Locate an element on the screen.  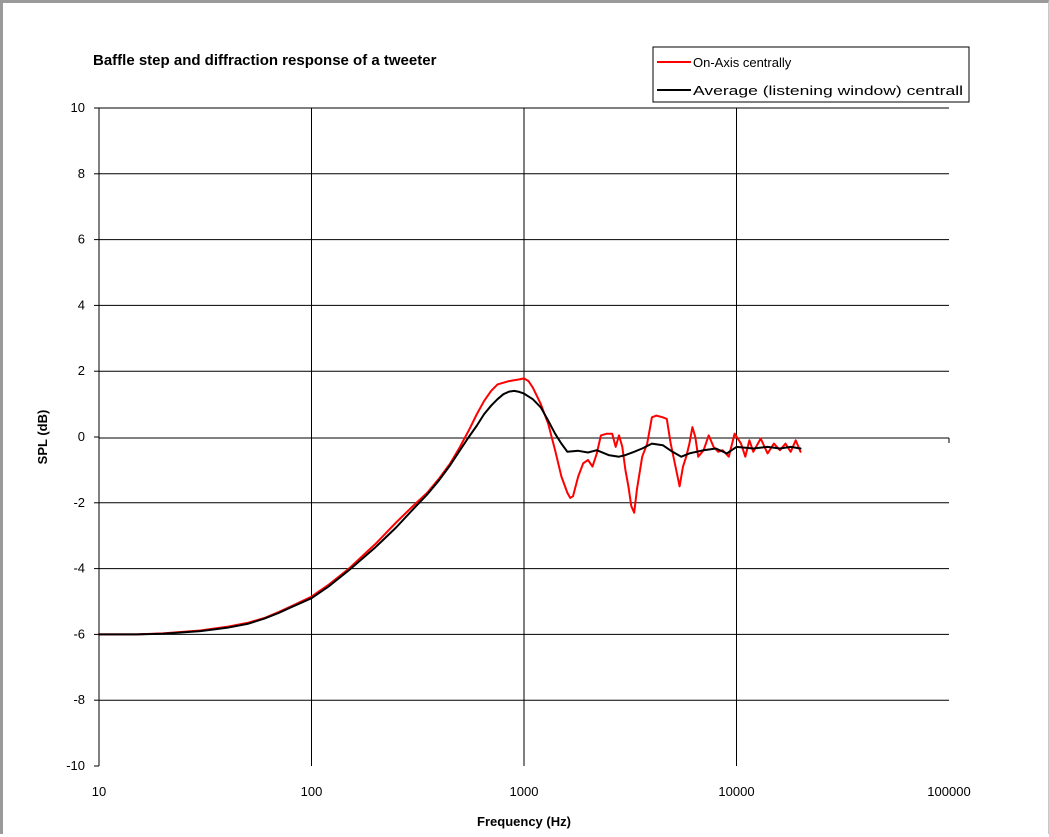
x-tick-label-0: 10 is located at coordinates (99, 791).